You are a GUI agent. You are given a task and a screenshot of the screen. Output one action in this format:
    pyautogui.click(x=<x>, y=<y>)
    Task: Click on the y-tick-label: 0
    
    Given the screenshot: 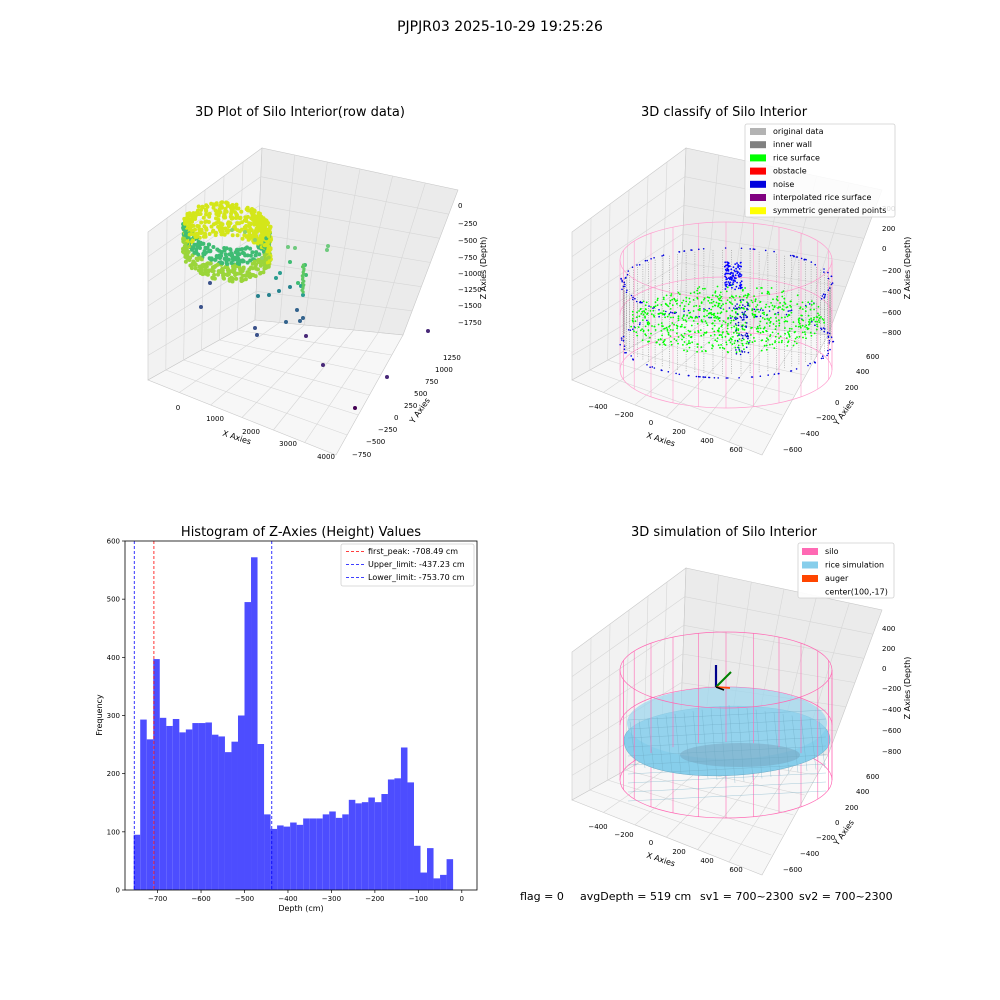 What is the action you would take?
    pyautogui.click(x=118, y=891)
    